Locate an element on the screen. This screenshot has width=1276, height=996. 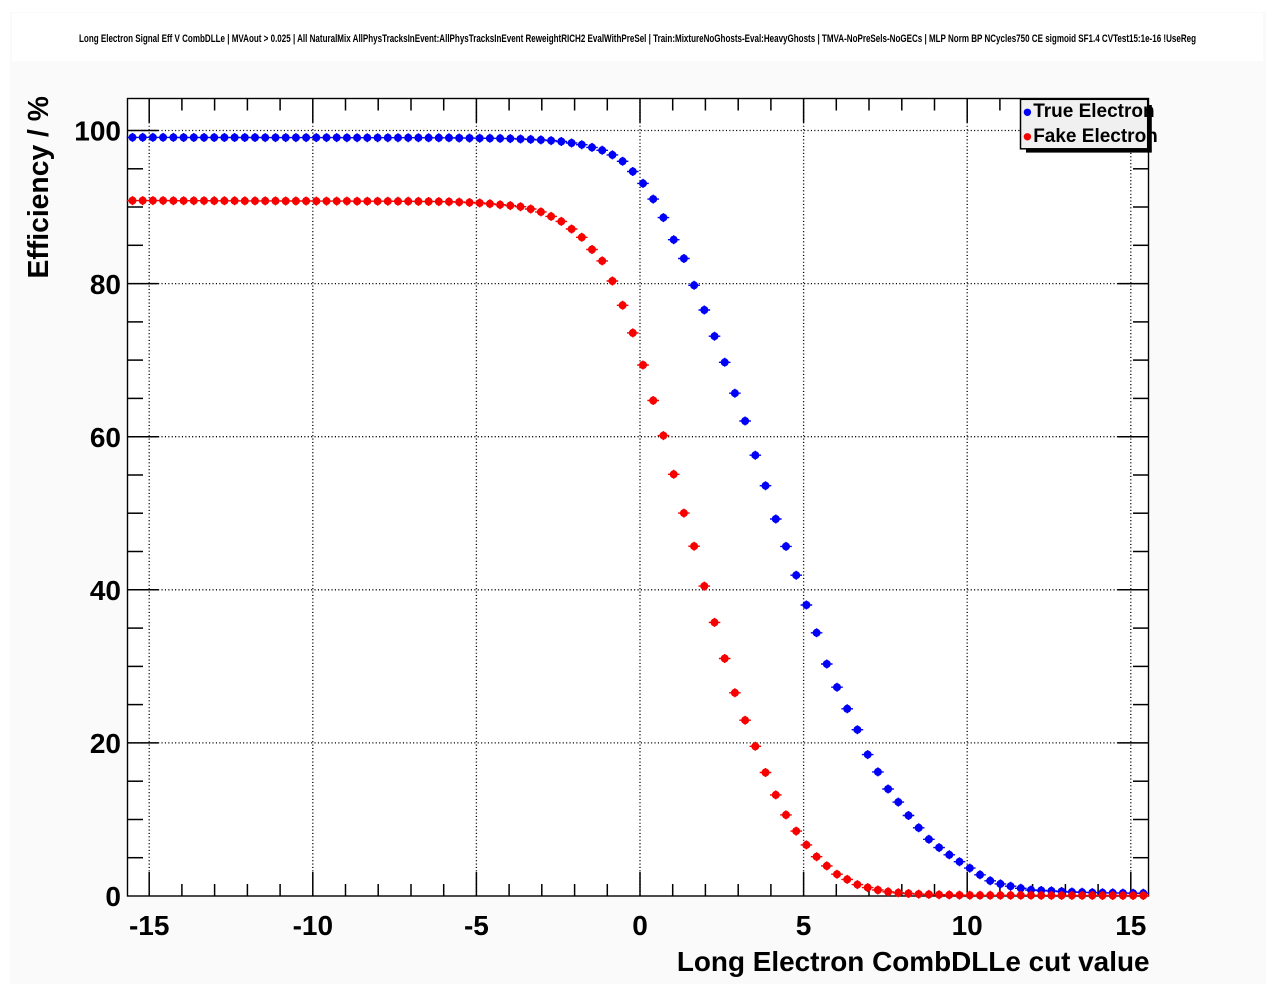
svg-text: -10 is located at coordinates (313, 925).